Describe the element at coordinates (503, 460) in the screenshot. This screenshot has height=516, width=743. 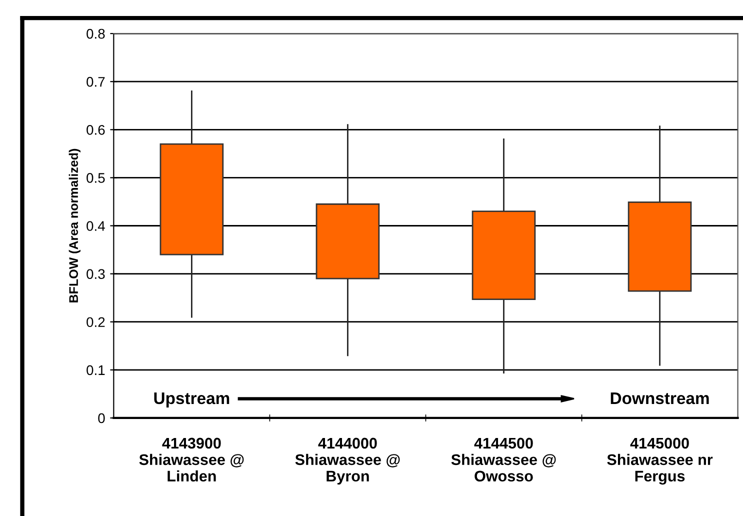
I see `x-tick-label: 4144500 Shiawassee @ Owosso` at that location.